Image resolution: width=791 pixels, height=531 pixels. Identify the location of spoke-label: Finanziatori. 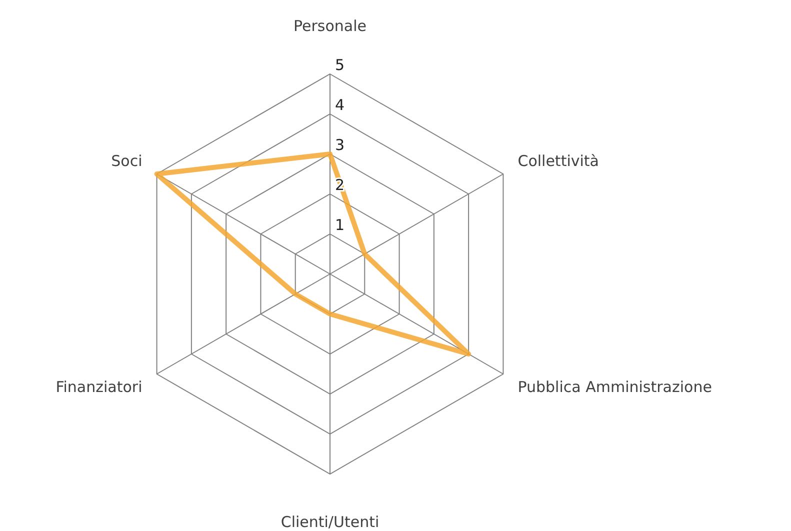
(99, 387).